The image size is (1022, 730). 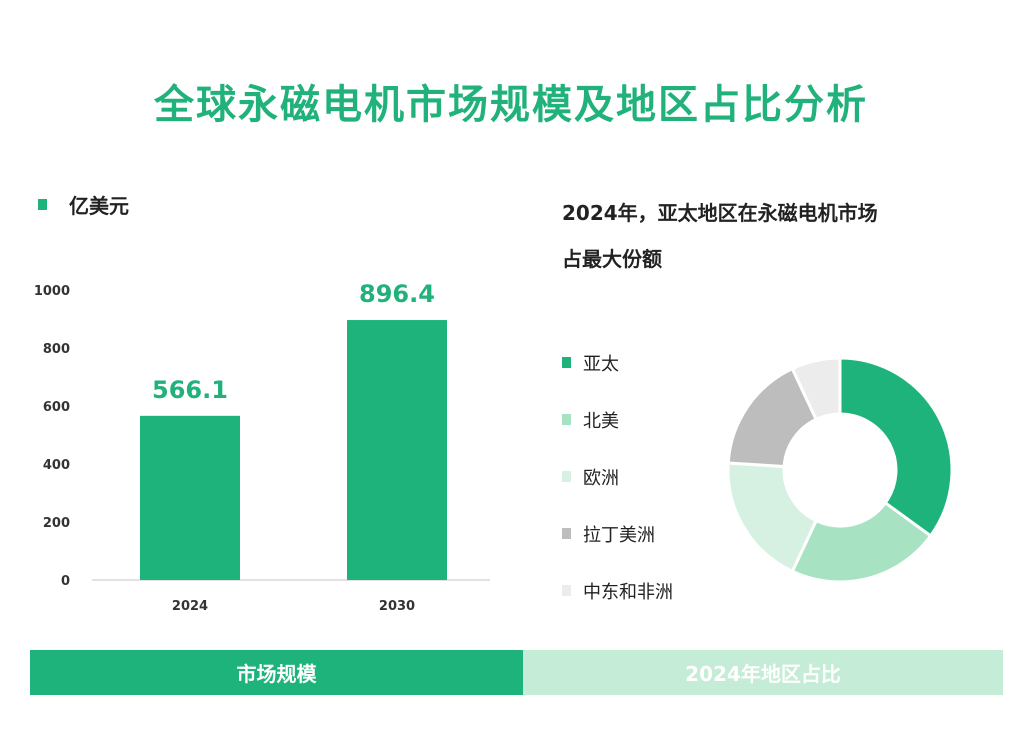 What do you see at coordinates (772, 517) in the screenshot?
I see `donut-slice-欧洲` at bounding box center [772, 517].